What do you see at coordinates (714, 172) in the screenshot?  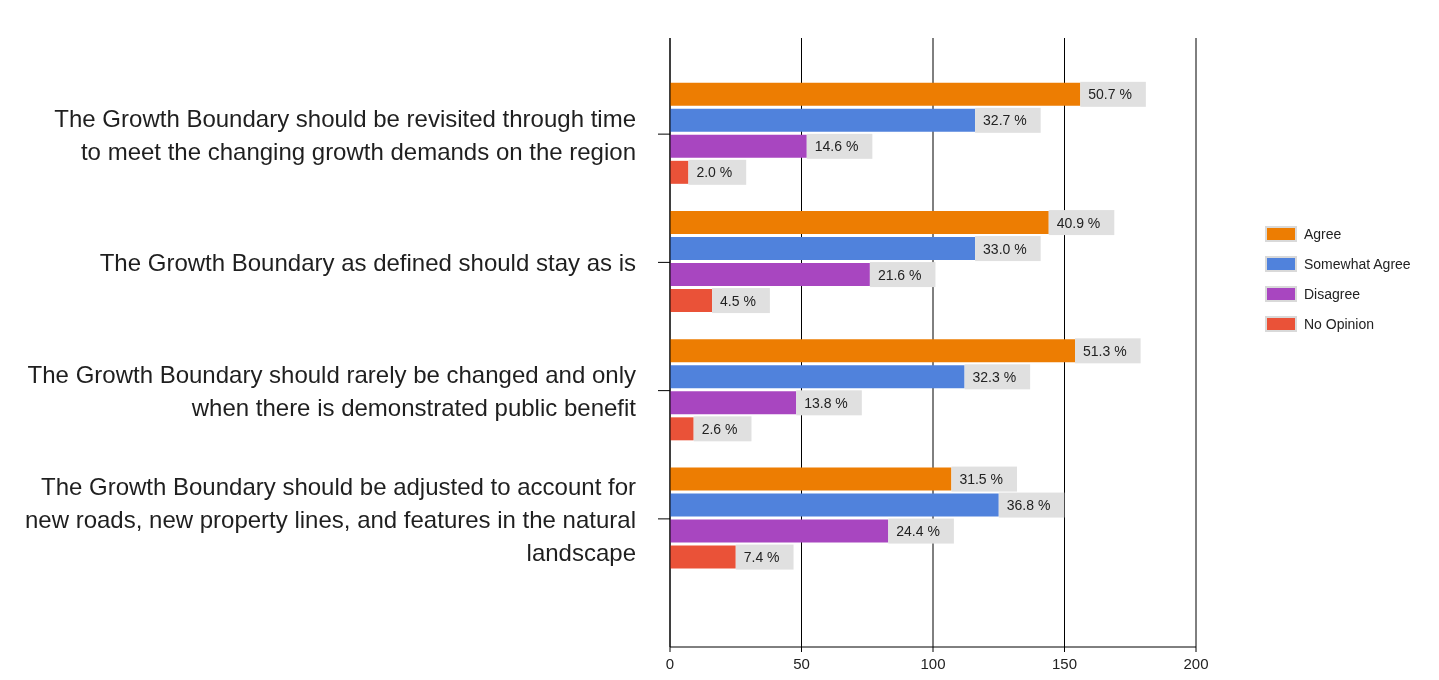 I see `annotation: 2.0 %` at bounding box center [714, 172].